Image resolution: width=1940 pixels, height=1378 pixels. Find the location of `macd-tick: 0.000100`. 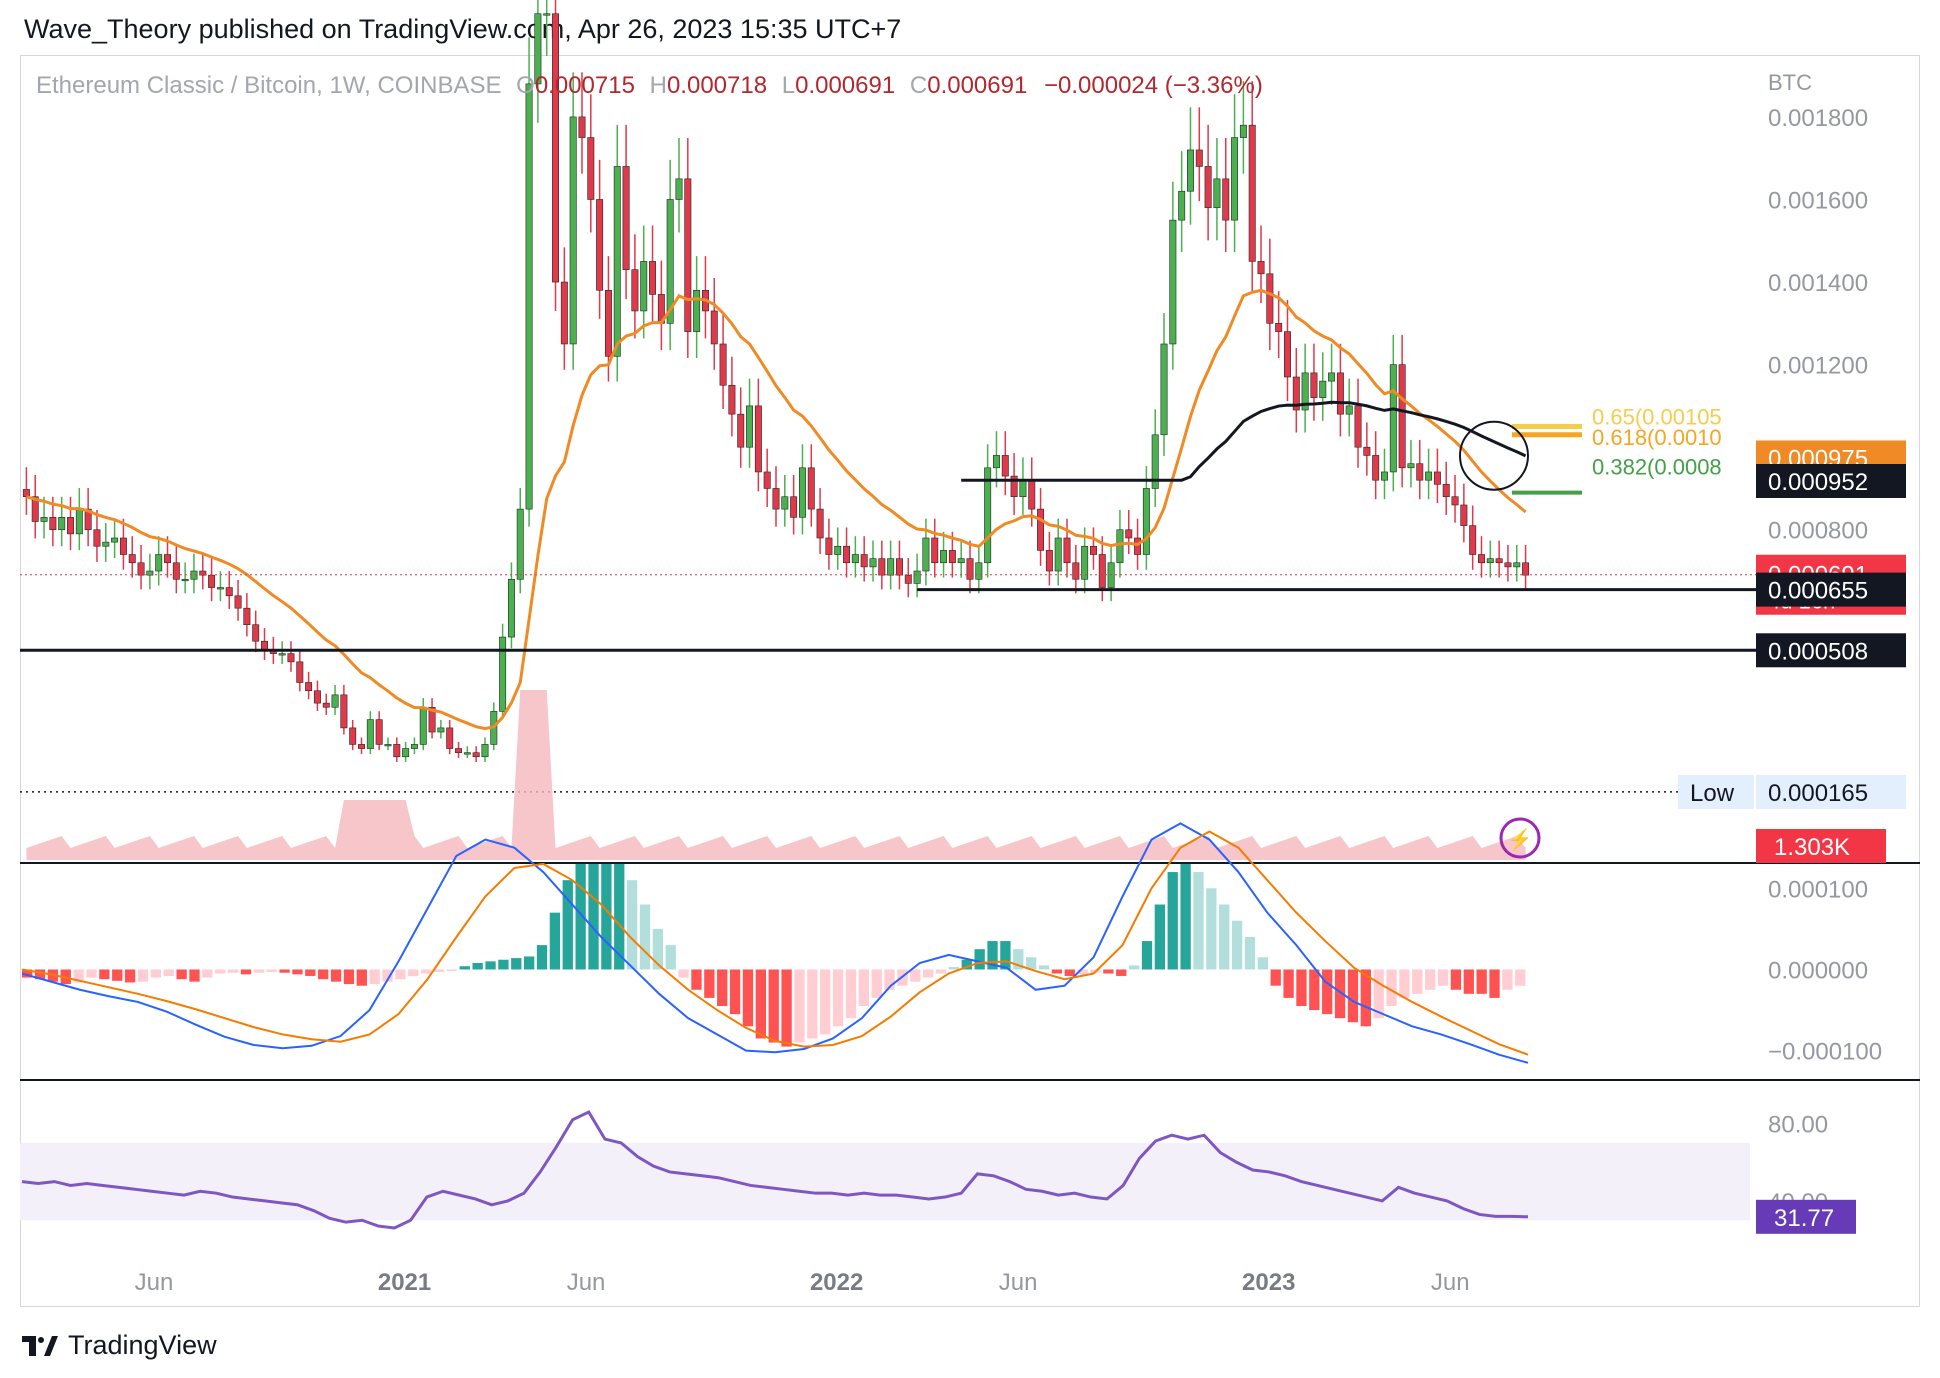

macd-tick: 0.000100 is located at coordinates (1818, 889).